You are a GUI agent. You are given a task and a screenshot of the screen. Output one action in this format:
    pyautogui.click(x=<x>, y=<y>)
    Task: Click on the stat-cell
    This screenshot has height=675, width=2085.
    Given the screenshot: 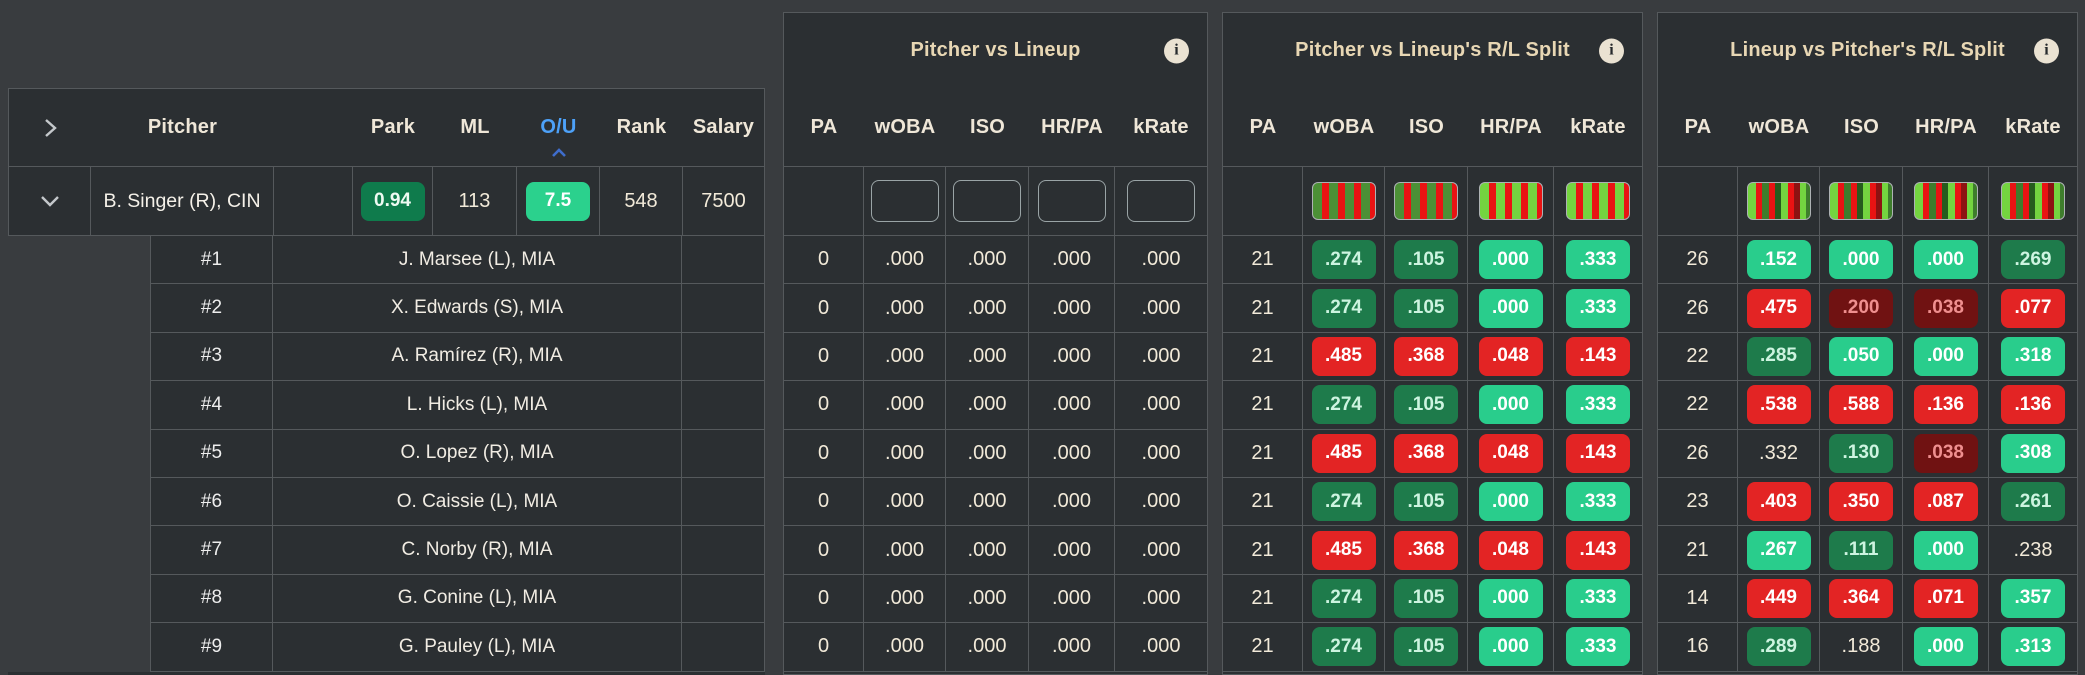 What is the action you would take?
    pyautogui.click(x=1072, y=201)
    